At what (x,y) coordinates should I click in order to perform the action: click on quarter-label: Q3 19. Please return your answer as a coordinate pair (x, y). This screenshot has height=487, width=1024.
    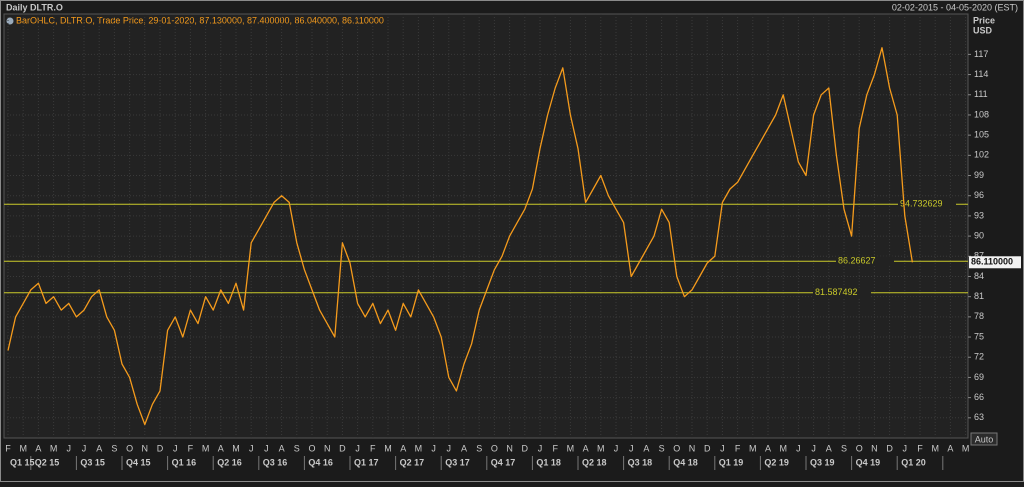
    Looking at the image, I should click on (822, 462).